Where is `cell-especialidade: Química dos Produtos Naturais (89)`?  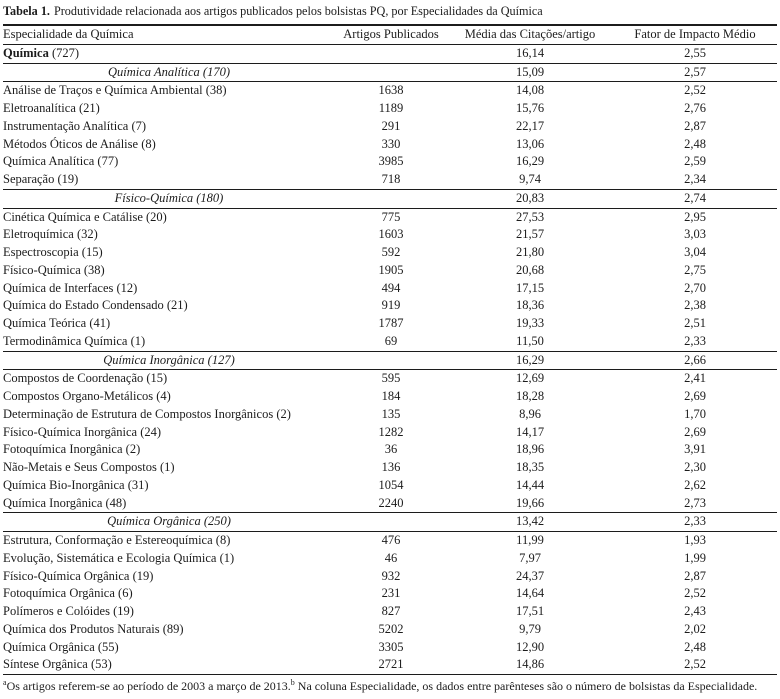
cell-especialidade: Química dos Produtos Naturais (89) is located at coordinates (93, 628).